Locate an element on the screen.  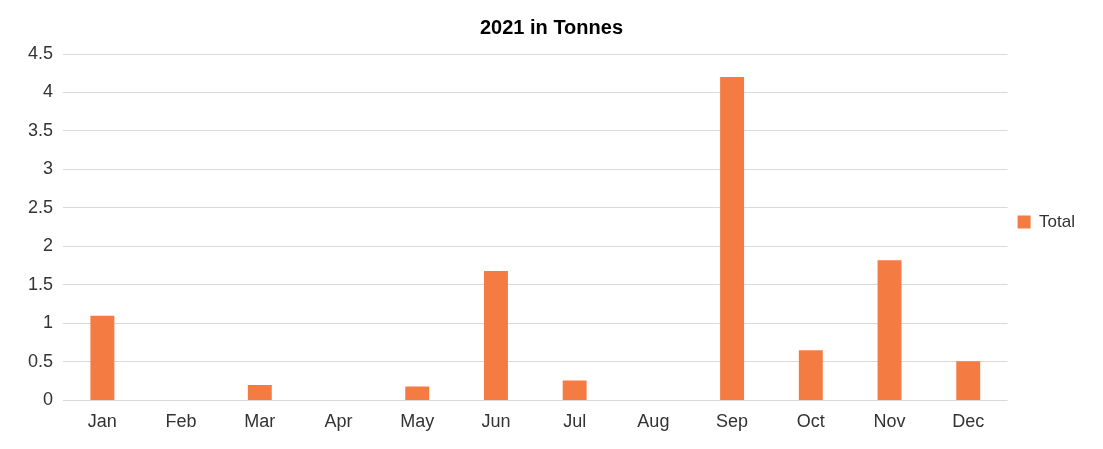
y-tick-label: 0.5 is located at coordinates (40, 360).